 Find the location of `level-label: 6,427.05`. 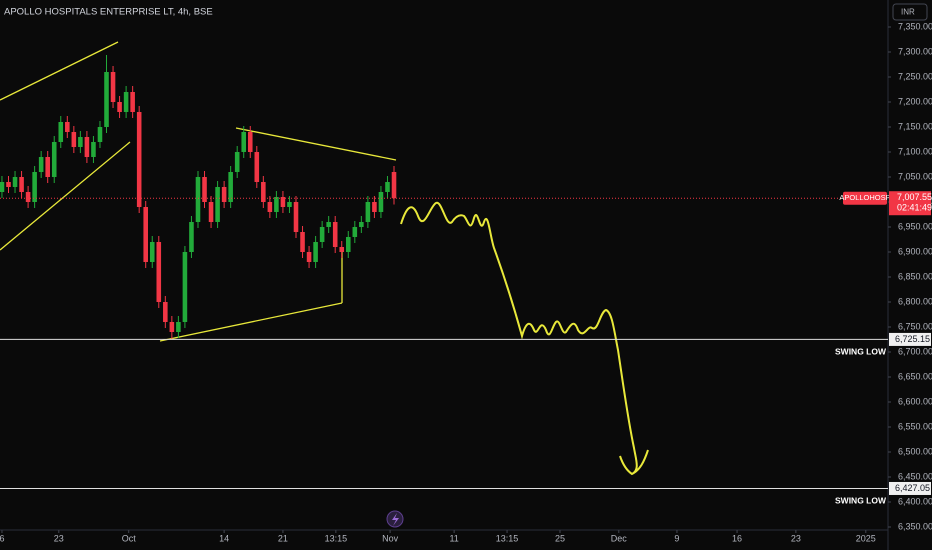

level-label: 6,427.05 is located at coordinates (912, 488).